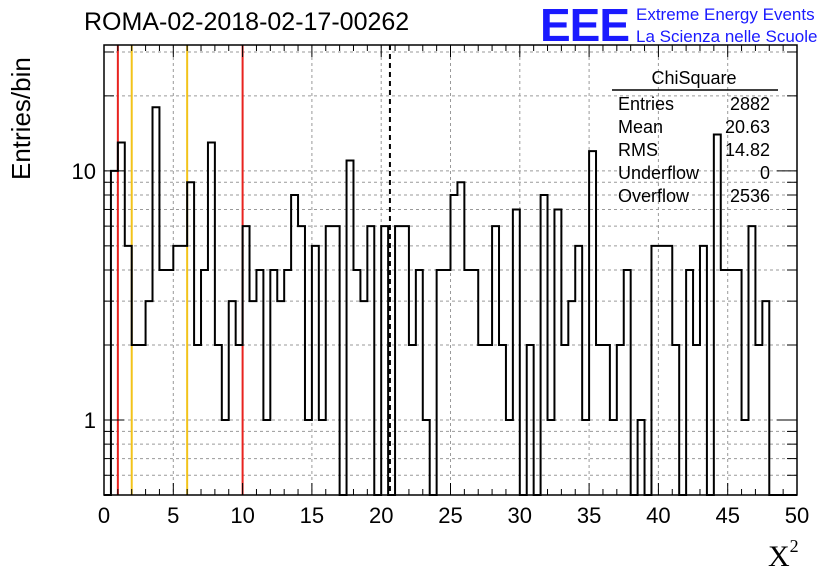  Describe the element at coordinates (659, 173) in the screenshot. I see `stats-label: Underflow` at that location.